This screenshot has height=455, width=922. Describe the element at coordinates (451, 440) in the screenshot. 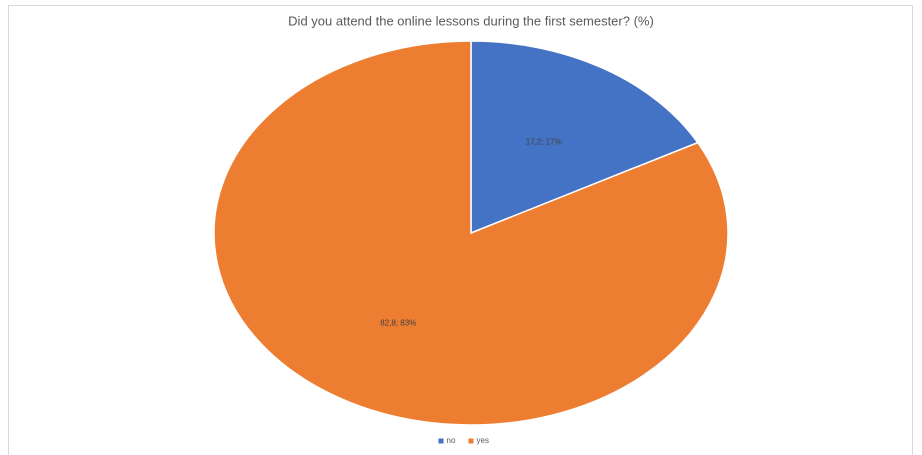

I see `legend-label: no` at that location.